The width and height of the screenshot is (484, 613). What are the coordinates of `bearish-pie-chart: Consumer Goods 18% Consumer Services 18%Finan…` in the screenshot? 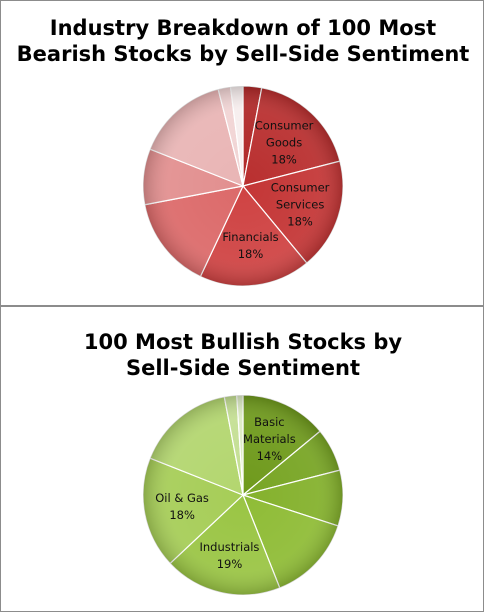 It's located at (243, 186).